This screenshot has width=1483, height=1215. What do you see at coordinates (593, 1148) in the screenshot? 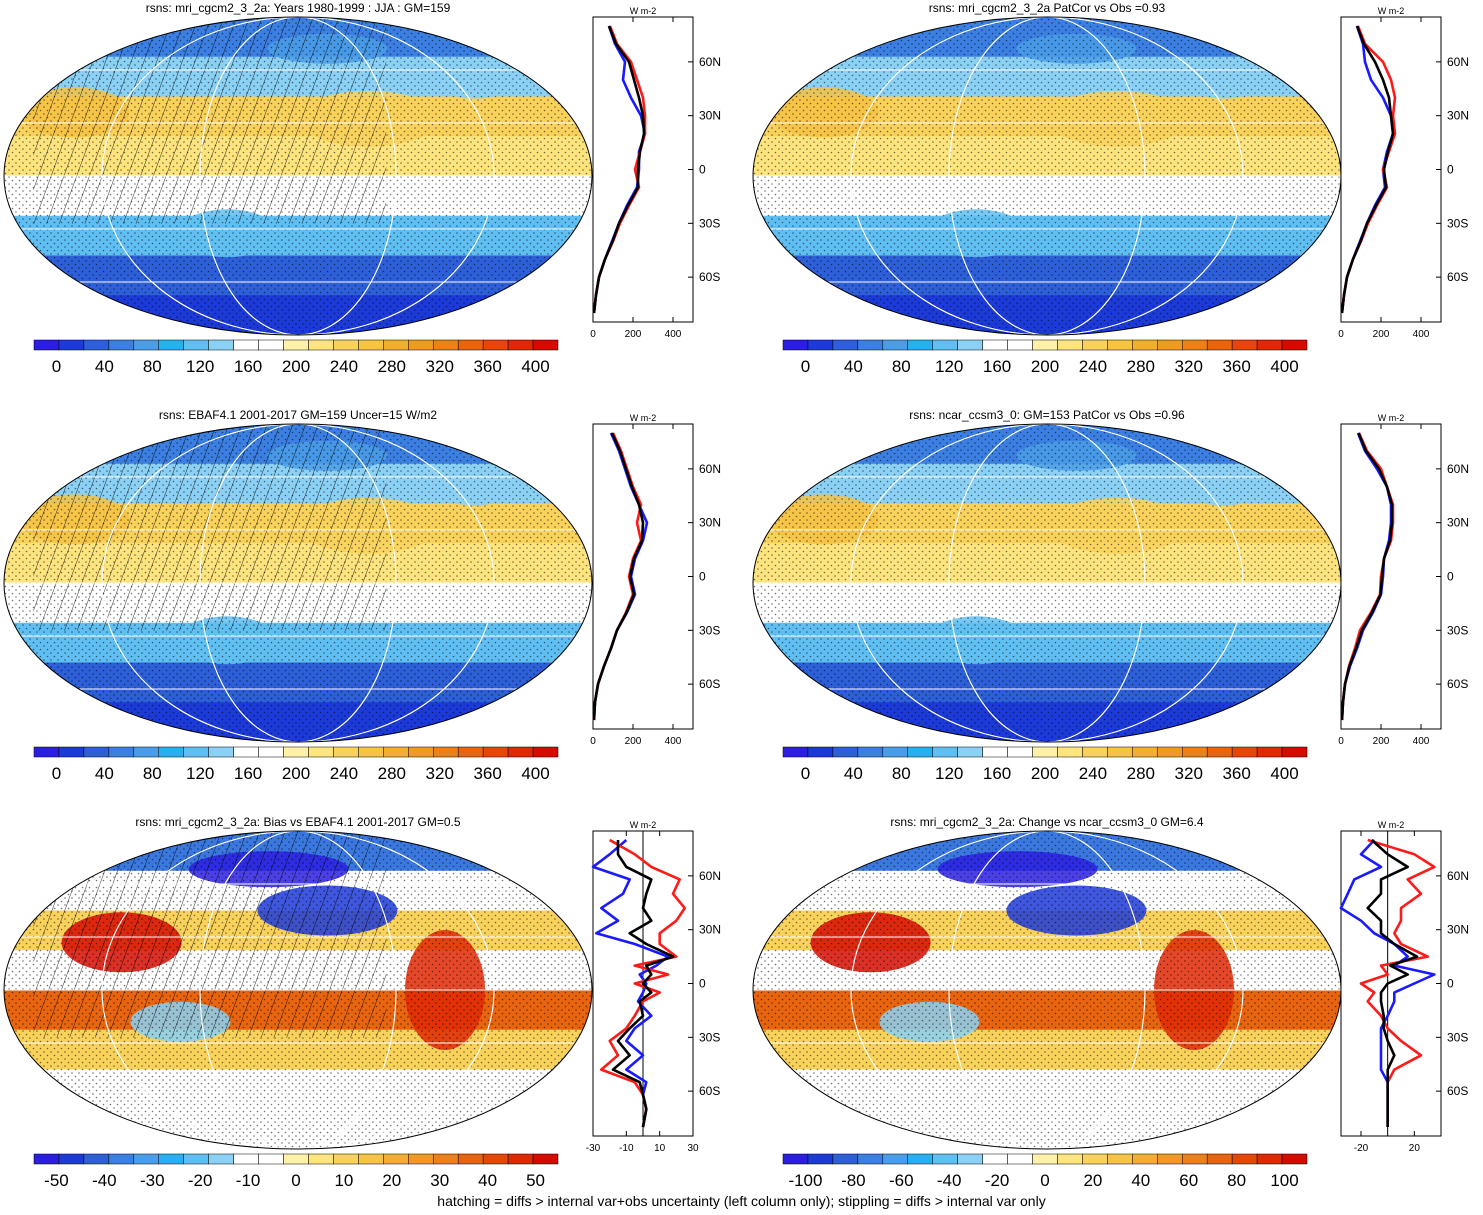
I see `x-tick-label: -30` at bounding box center [593, 1148].